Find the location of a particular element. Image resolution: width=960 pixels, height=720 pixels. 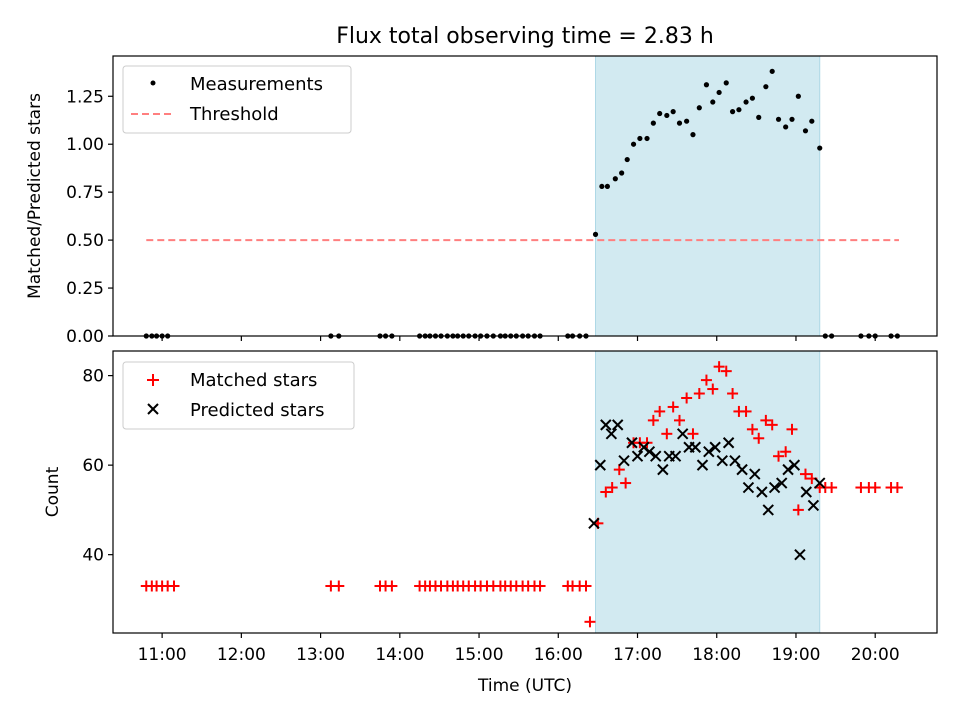

y-tick-label: 60 is located at coordinates (93, 466).